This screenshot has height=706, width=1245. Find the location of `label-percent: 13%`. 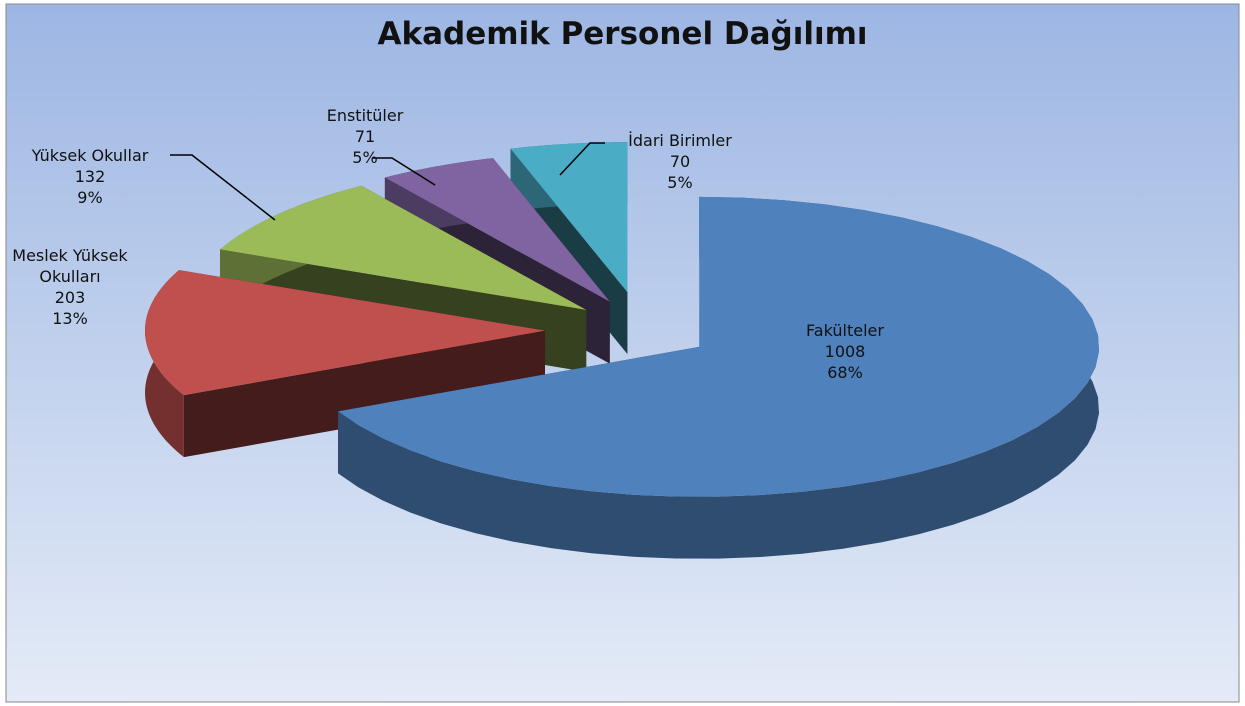

label-percent: 13% is located at coordinates (70, 318).